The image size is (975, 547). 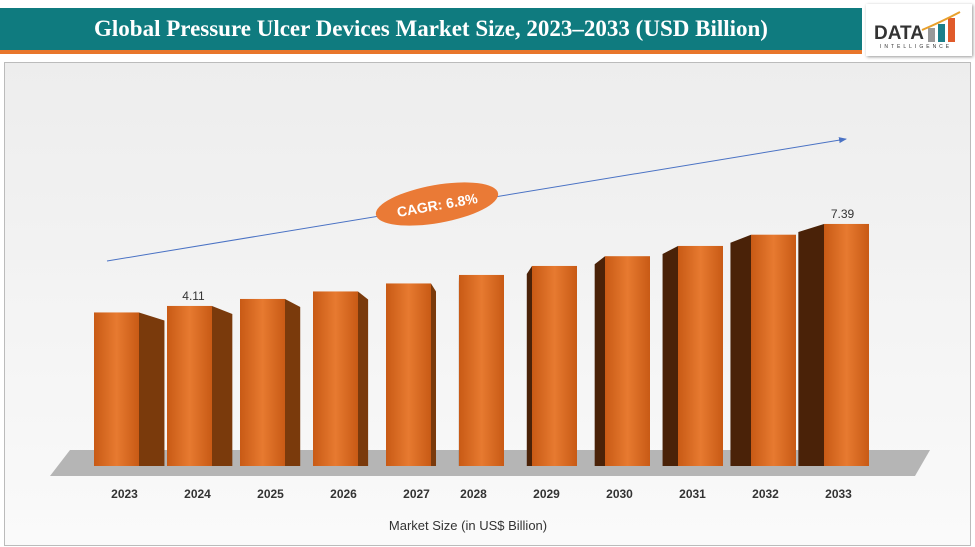 I want to click on cagr-badge, so click(x=437, y=204).